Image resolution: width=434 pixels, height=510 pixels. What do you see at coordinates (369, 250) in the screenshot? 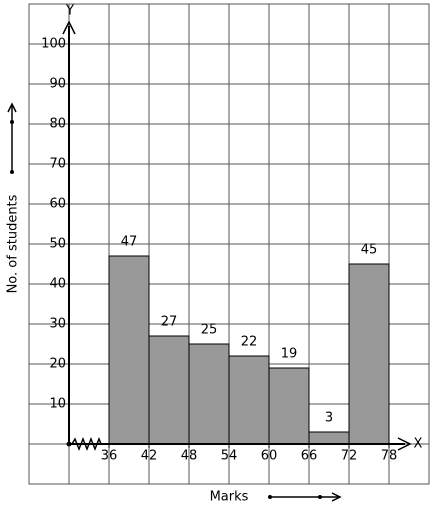
I see `data-label: 45` at bounding box center [369, 250].